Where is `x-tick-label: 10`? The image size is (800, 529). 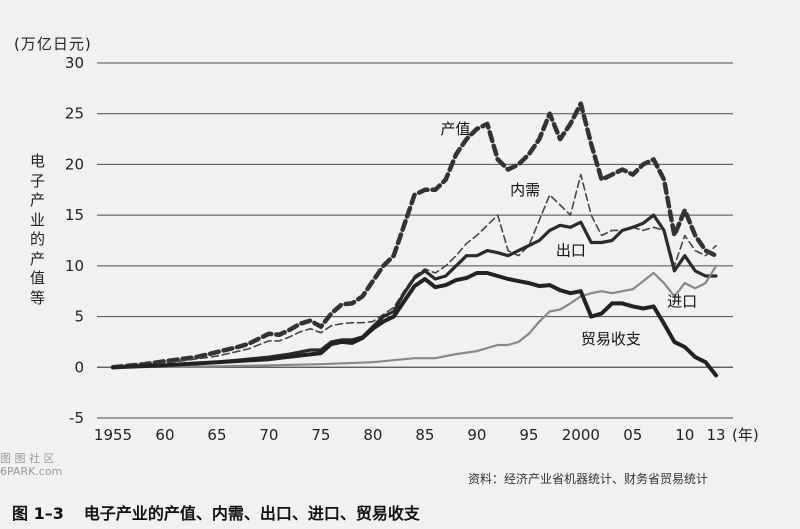 x-tick-label: 10 is located at coordinates (684, 435).